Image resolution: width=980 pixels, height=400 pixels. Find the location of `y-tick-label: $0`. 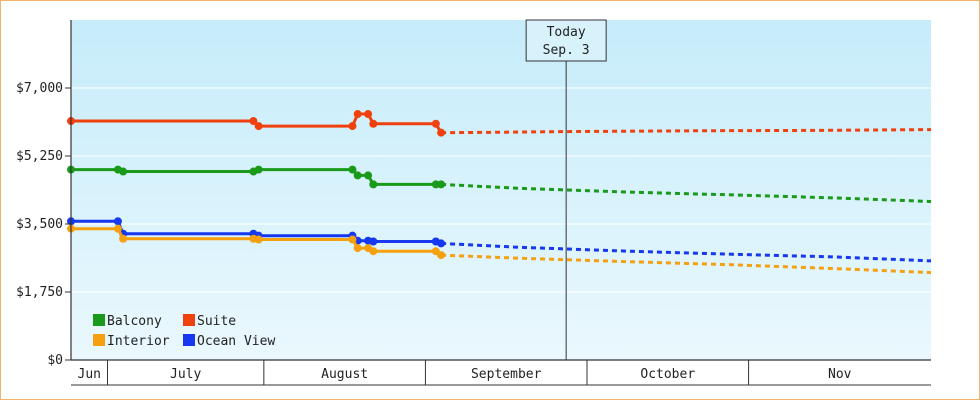

y-tick-label: $0 is located at coordinates (55, 360).